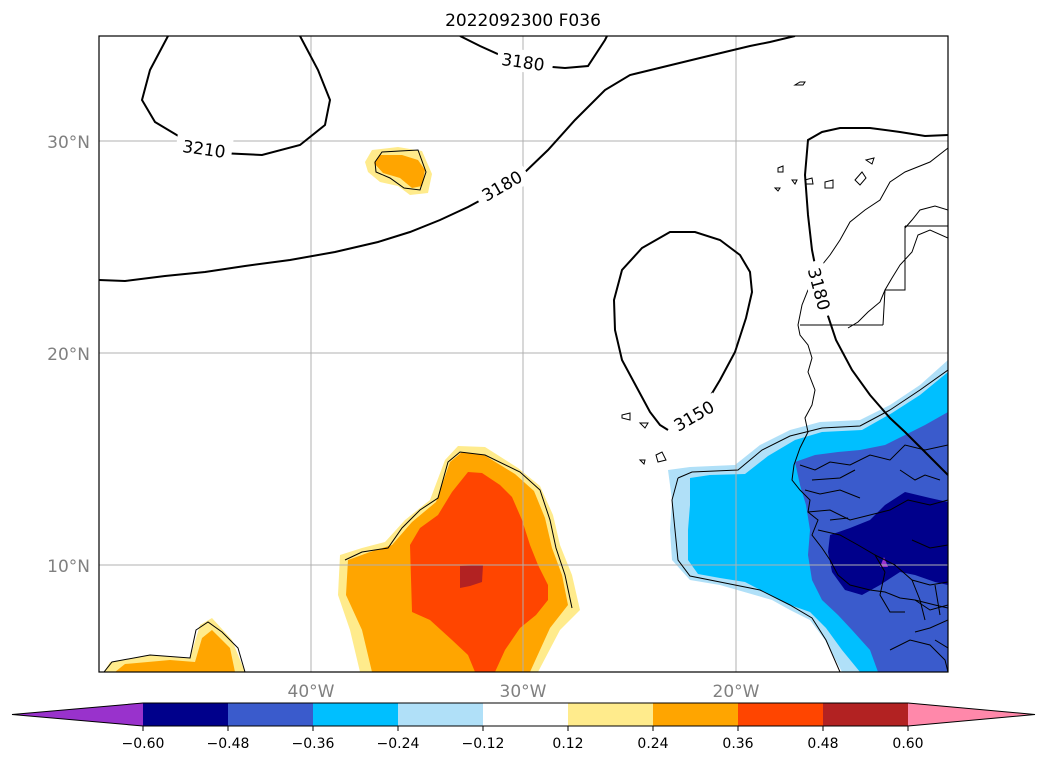 This screenshot has width=1047, height=765. Describe the element at coordinates (483, 744) in the screenshot. I see `colorbar-tick-label: −0.12` at that location.